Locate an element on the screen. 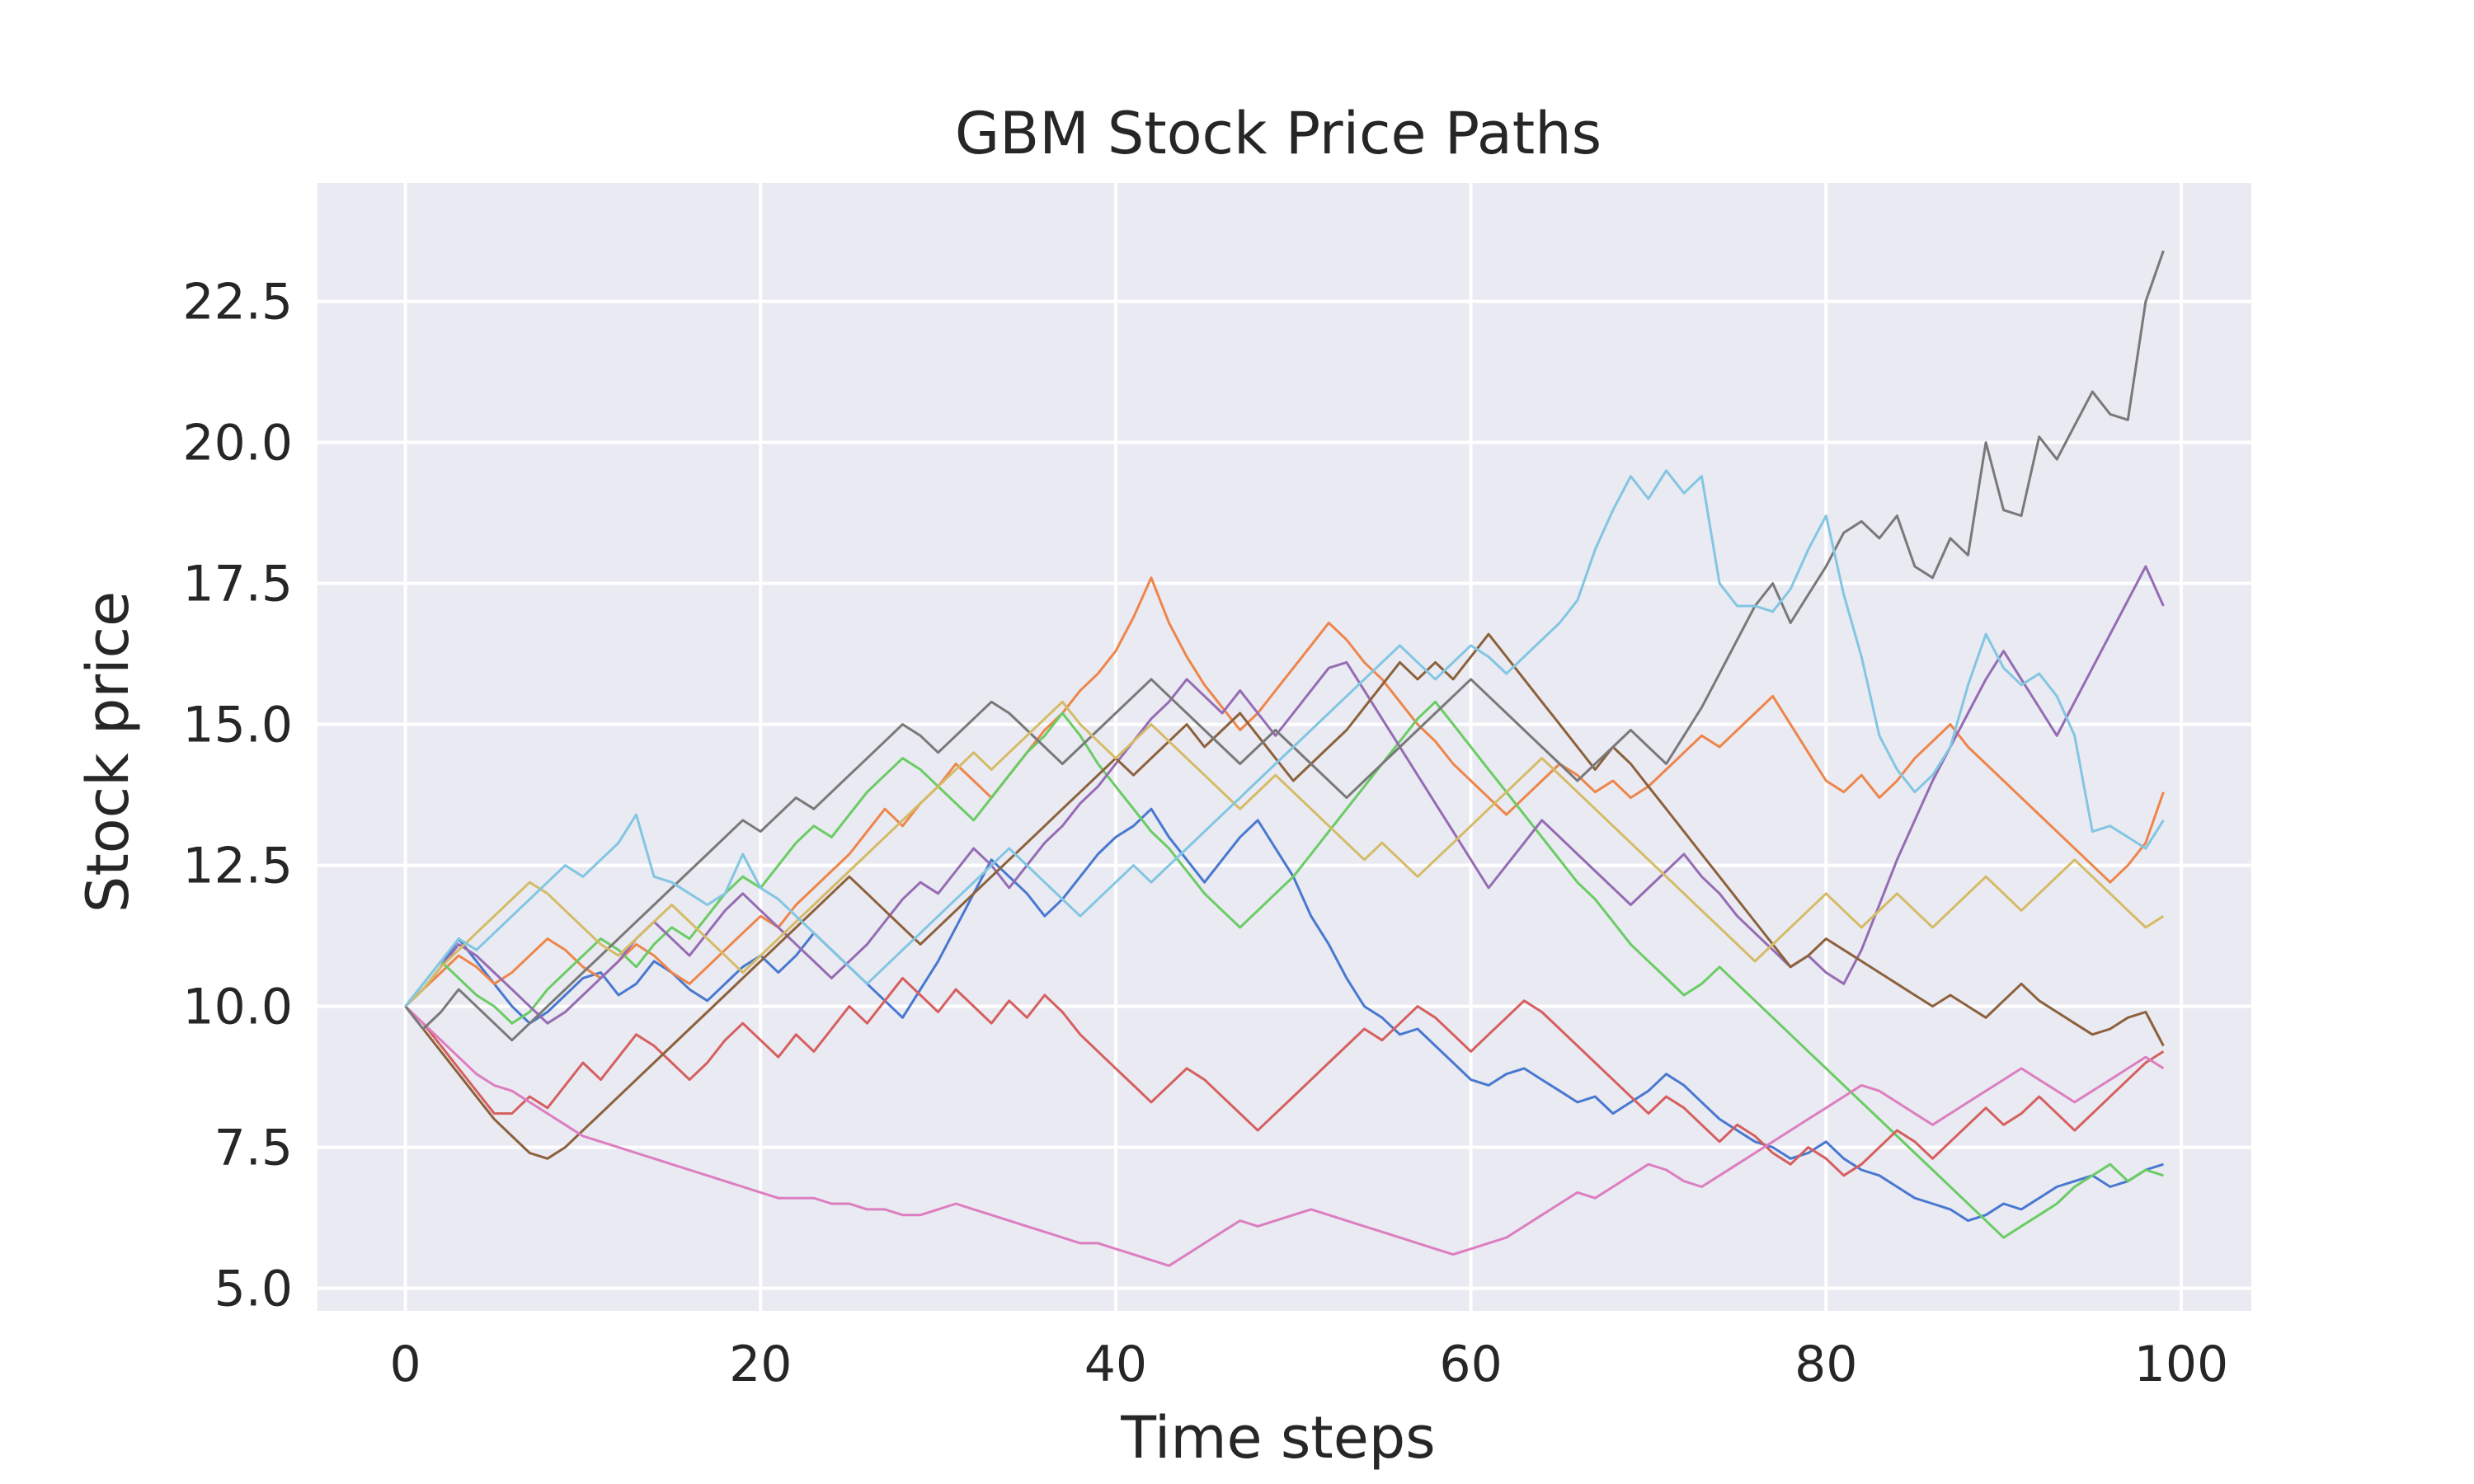  y-axis-label: Stock price is located at coordinates (108, 752).